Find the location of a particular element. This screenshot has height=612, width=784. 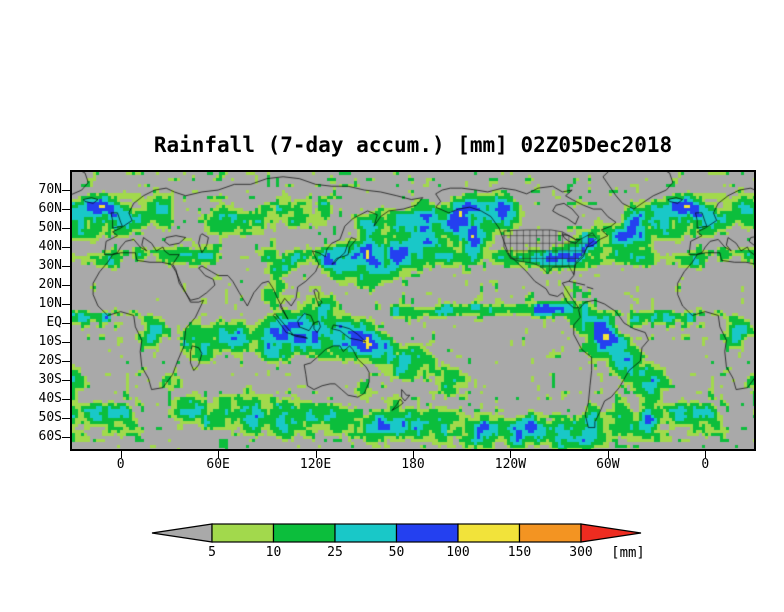

legend-value: 300 is located at coordinates (581, 552).